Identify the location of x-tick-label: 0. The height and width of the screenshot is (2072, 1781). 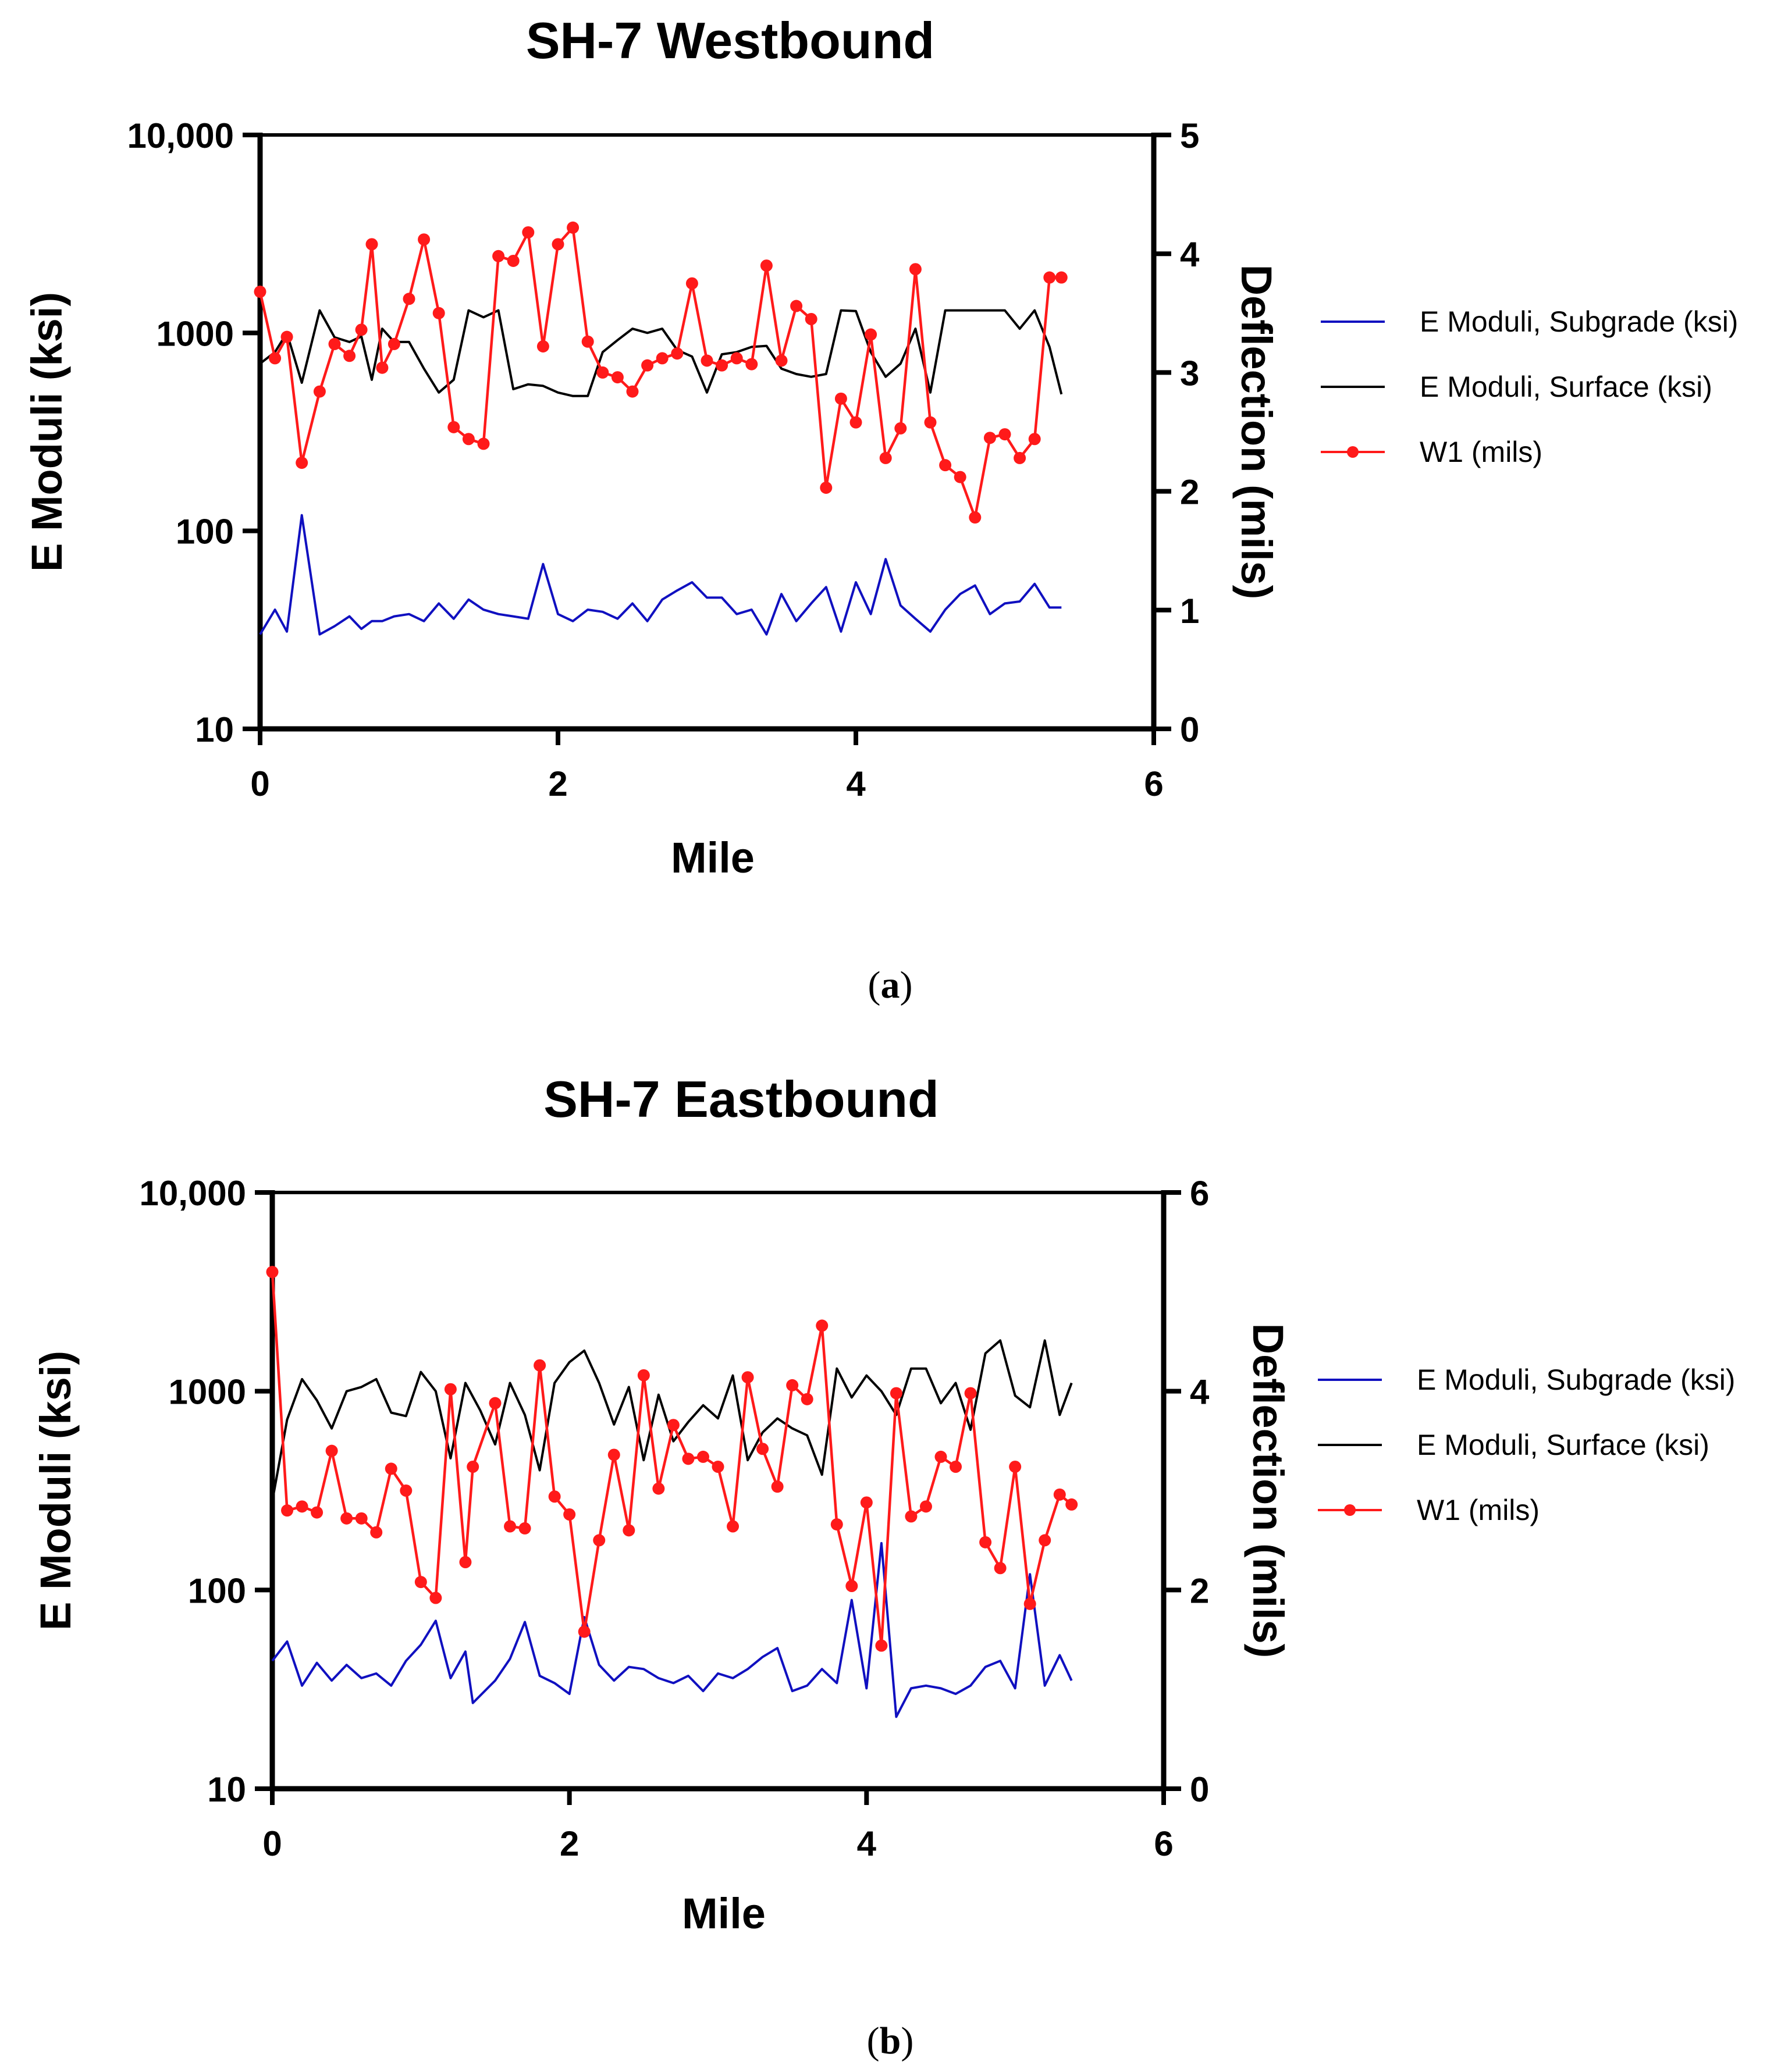
(272, 1843).